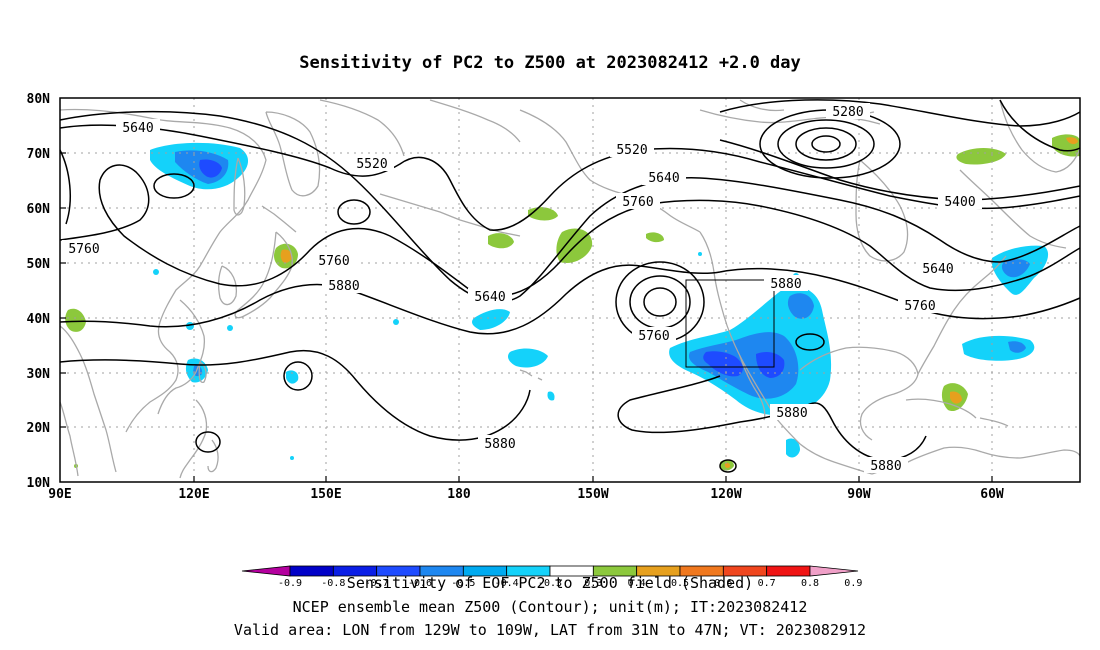 The height and width of the screenshot is (650, 1100). I want to click on contour-label-13: 5880, so click(499, 444).